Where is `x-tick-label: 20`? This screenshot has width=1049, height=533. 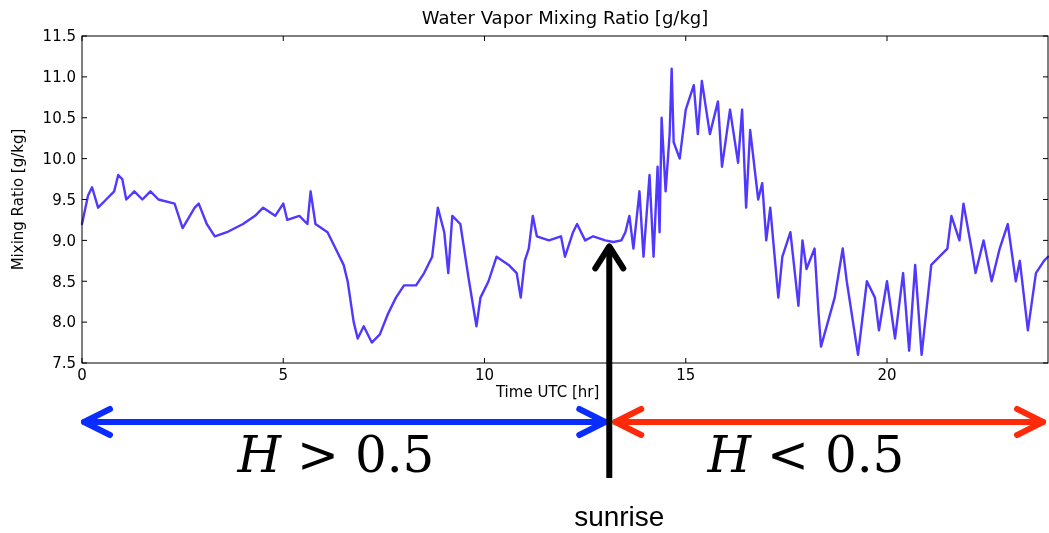 x-tick-label: 20 is located at coordinates (887, 375).